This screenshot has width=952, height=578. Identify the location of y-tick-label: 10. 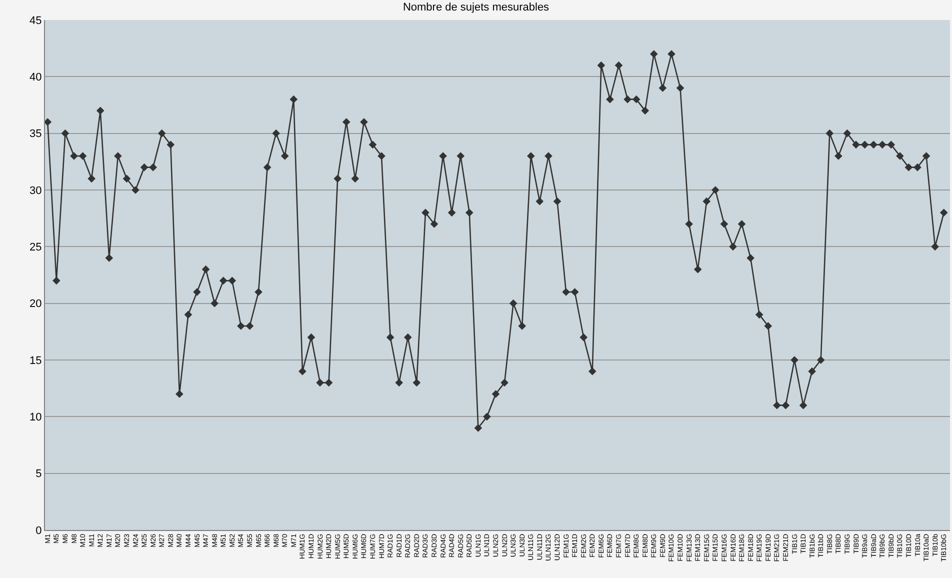
(36, 418).